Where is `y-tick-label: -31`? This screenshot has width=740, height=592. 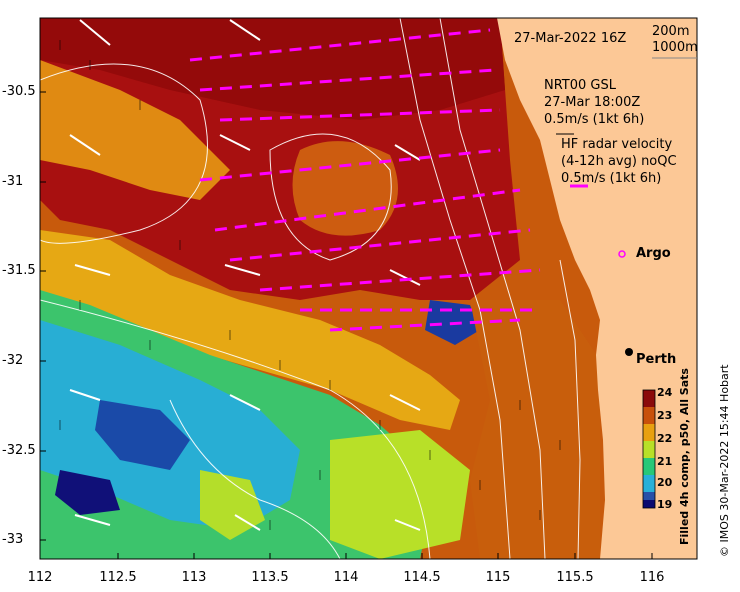 y-tick-label: -31 is located at coordinates (13, 181).